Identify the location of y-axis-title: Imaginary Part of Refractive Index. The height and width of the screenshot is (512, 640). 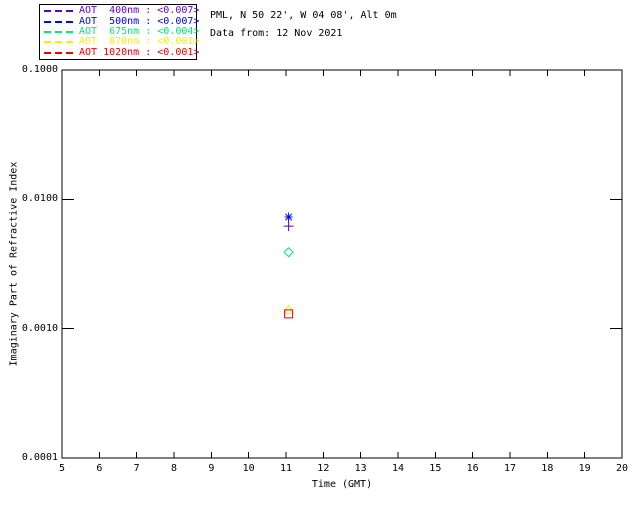
(14, 264).